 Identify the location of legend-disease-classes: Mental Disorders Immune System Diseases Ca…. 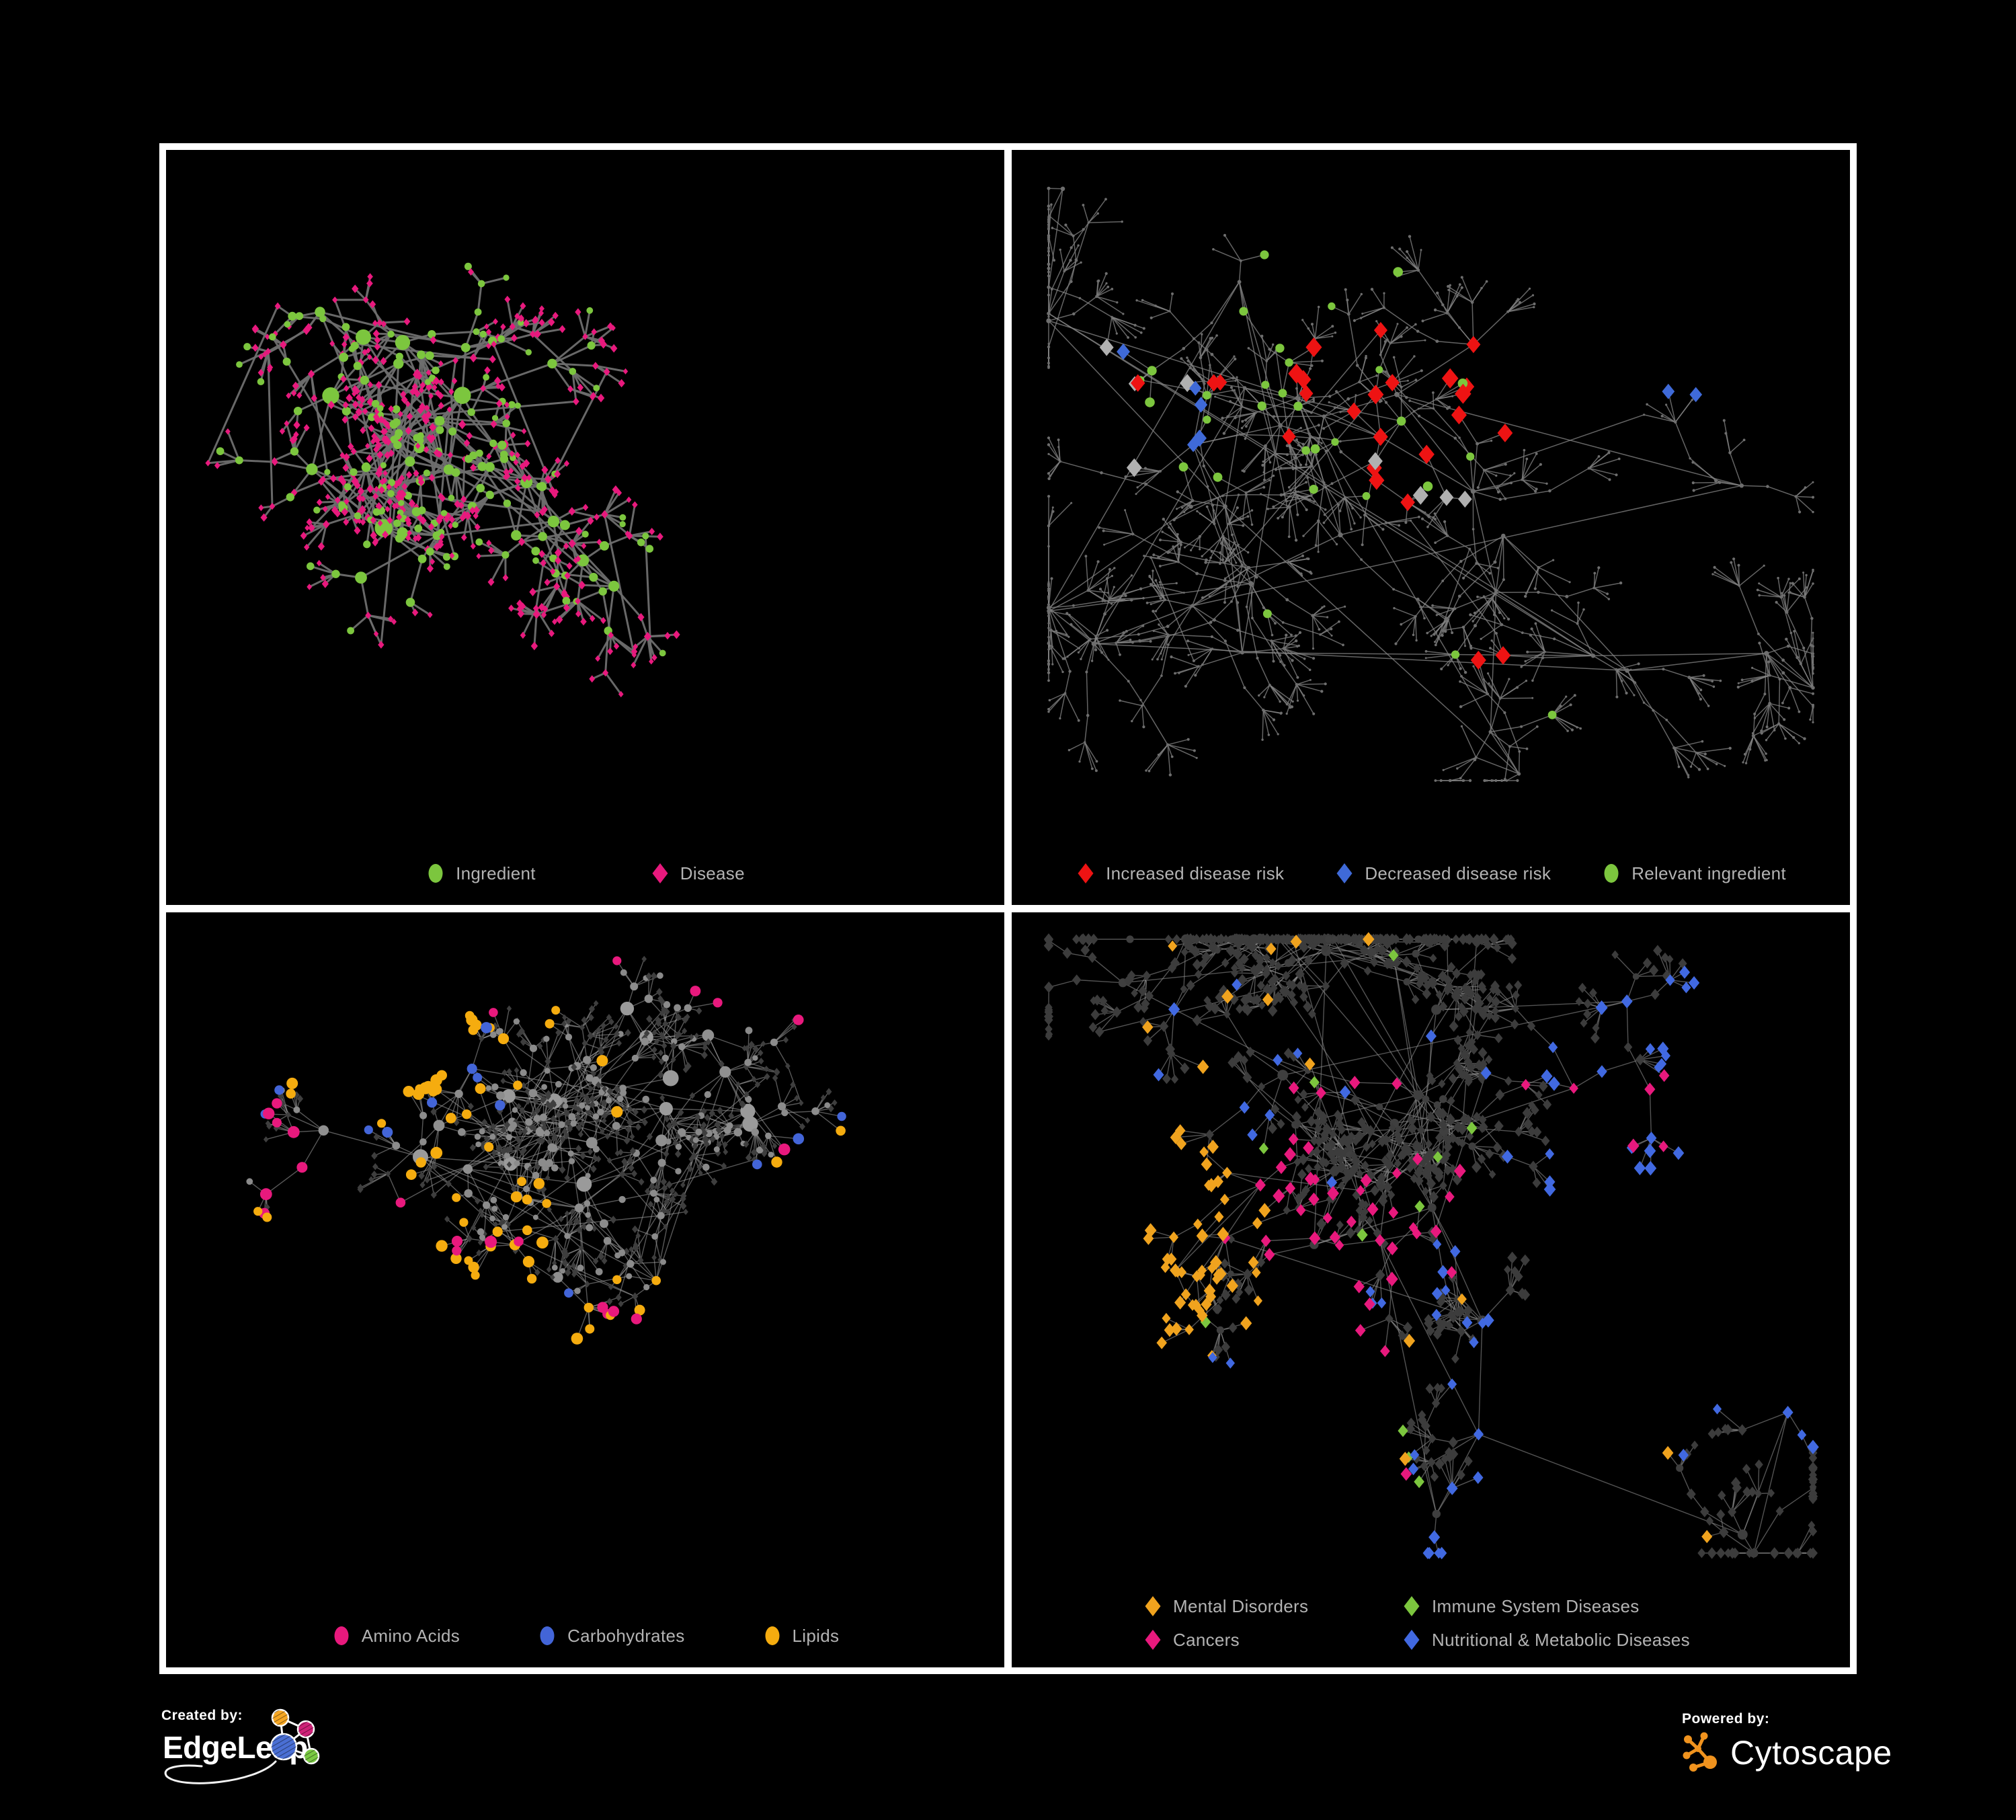
(1416, 1623).